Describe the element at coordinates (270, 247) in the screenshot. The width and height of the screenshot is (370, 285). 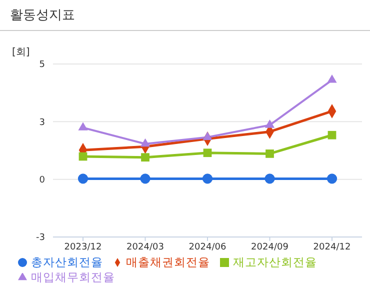
I see `x-tick-label: 2024/09` at that location.